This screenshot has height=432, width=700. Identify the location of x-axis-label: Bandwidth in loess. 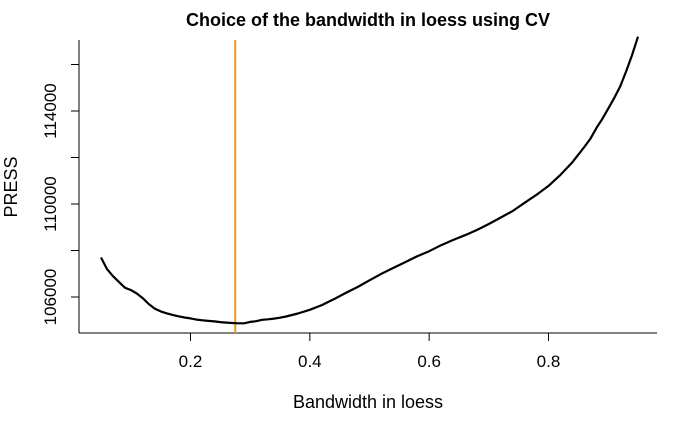
(368, 402).